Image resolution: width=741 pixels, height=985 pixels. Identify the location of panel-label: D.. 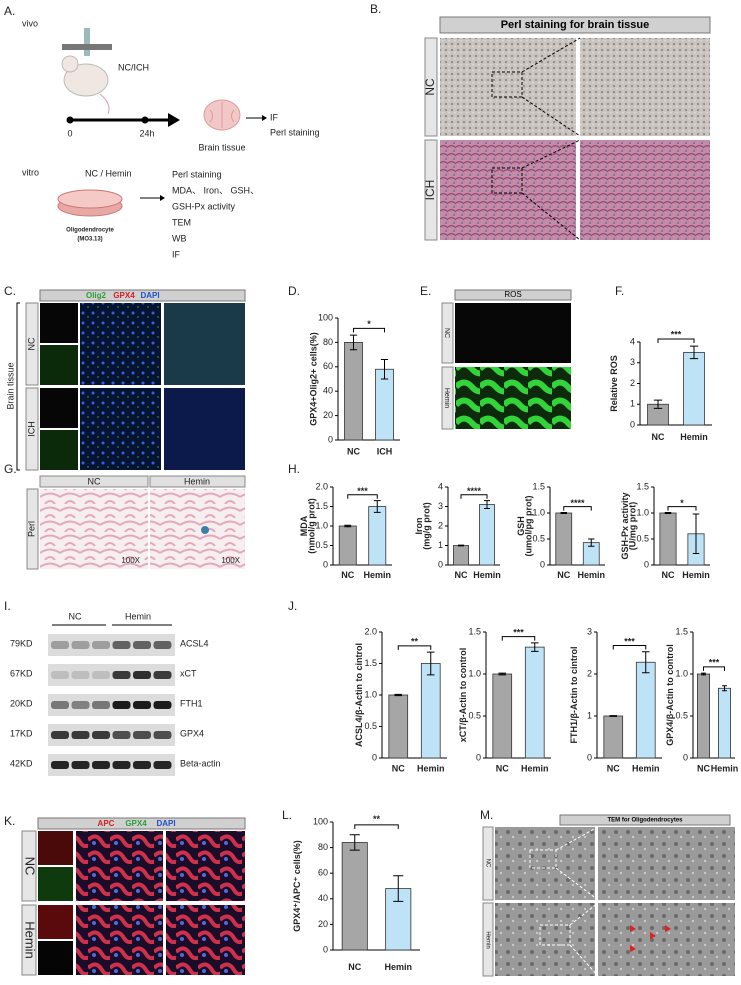
(294, 291).